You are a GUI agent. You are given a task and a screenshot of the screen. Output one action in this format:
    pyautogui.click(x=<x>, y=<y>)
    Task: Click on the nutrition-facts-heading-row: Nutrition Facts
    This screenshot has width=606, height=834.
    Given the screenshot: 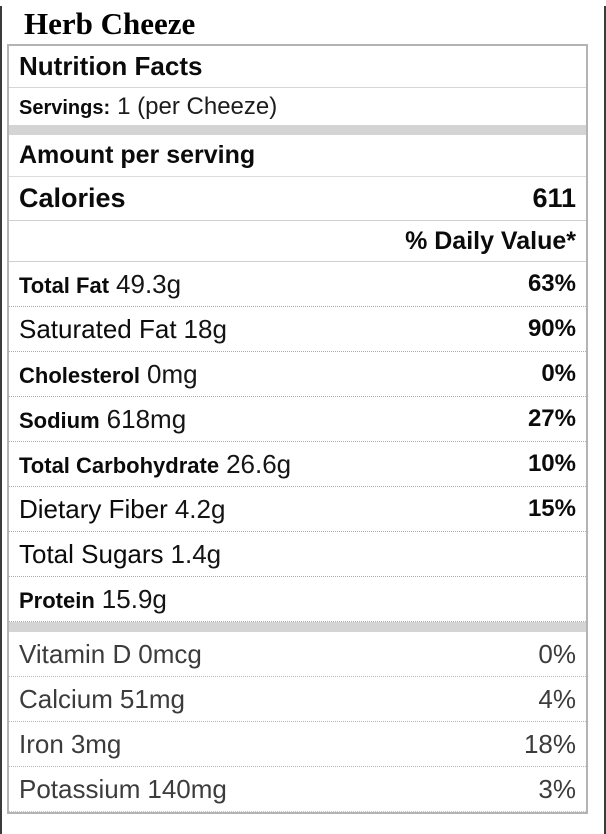 What is the action you would take?
    pyautogui.click(x=297, y=67)
    